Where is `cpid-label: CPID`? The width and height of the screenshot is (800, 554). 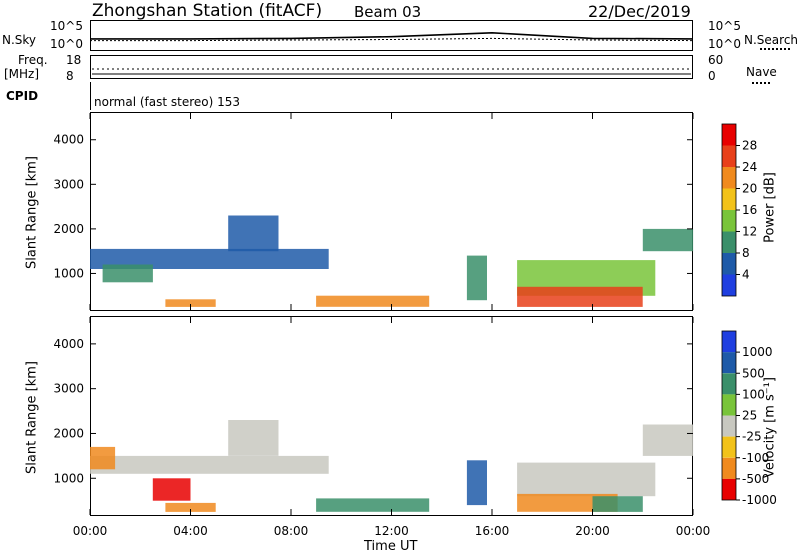 cpid-label: CPID is located at coordinates (22, 96).